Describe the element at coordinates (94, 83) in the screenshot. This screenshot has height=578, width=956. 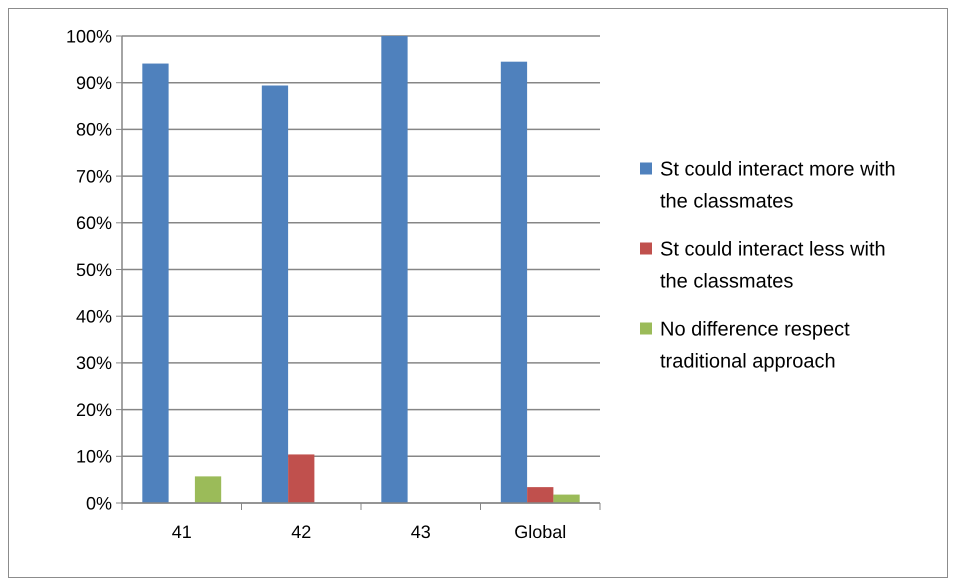
I see `y-tick-label: 90%` at that location.